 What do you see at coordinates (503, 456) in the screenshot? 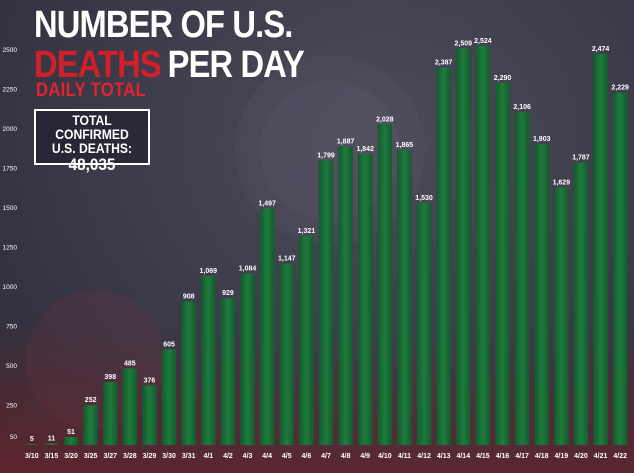
I see `x-category-label: 4/16` at bounding box center [503, 456].